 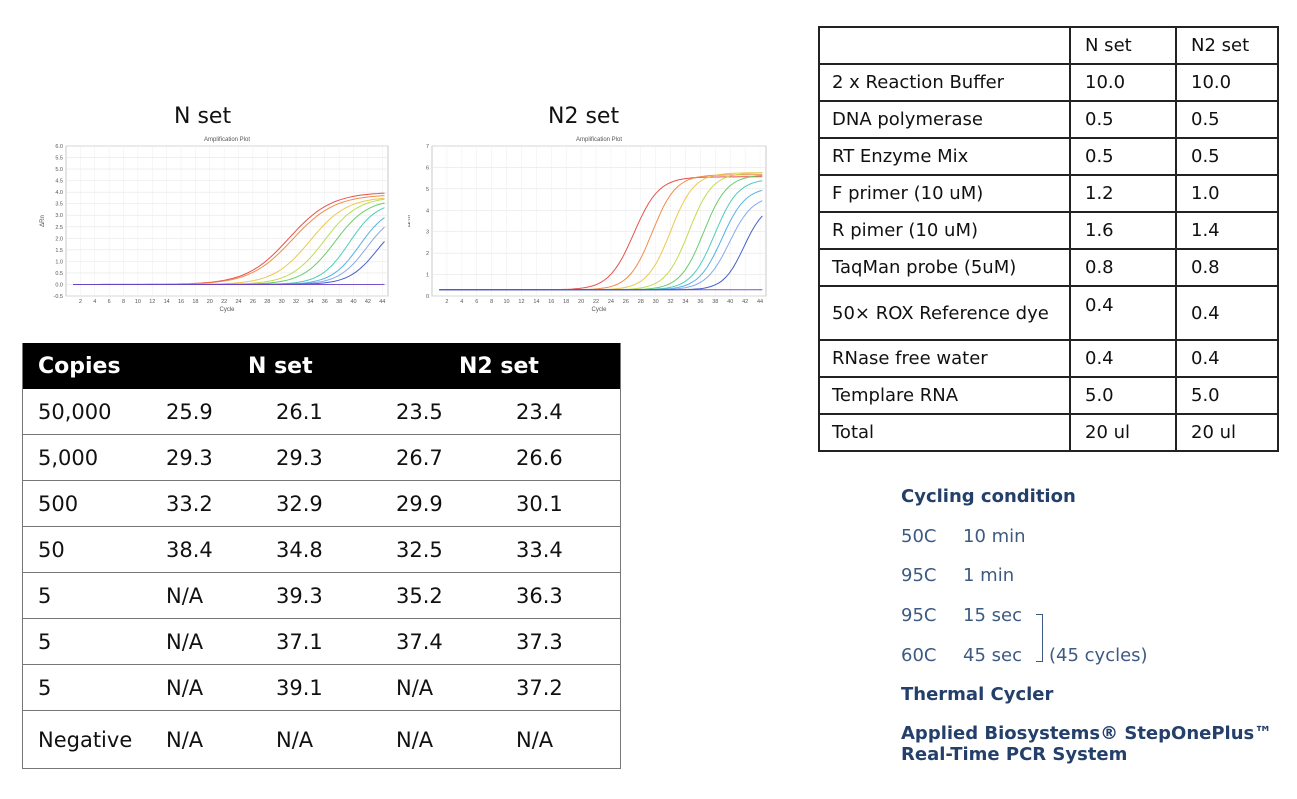 What do you see at coordinates (568, 641) in the screenshot?
I see `ct-value-cell: 37.3` at bounding box center [568, 641].